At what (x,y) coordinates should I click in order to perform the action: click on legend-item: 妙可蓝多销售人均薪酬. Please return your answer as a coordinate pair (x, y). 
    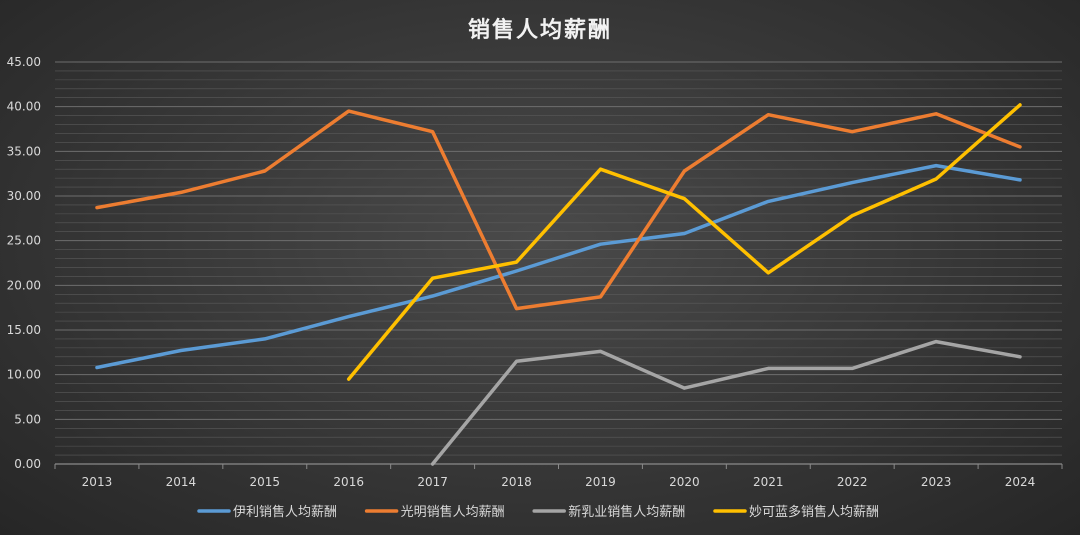
    Looking at the image, I should click on (796, 512).